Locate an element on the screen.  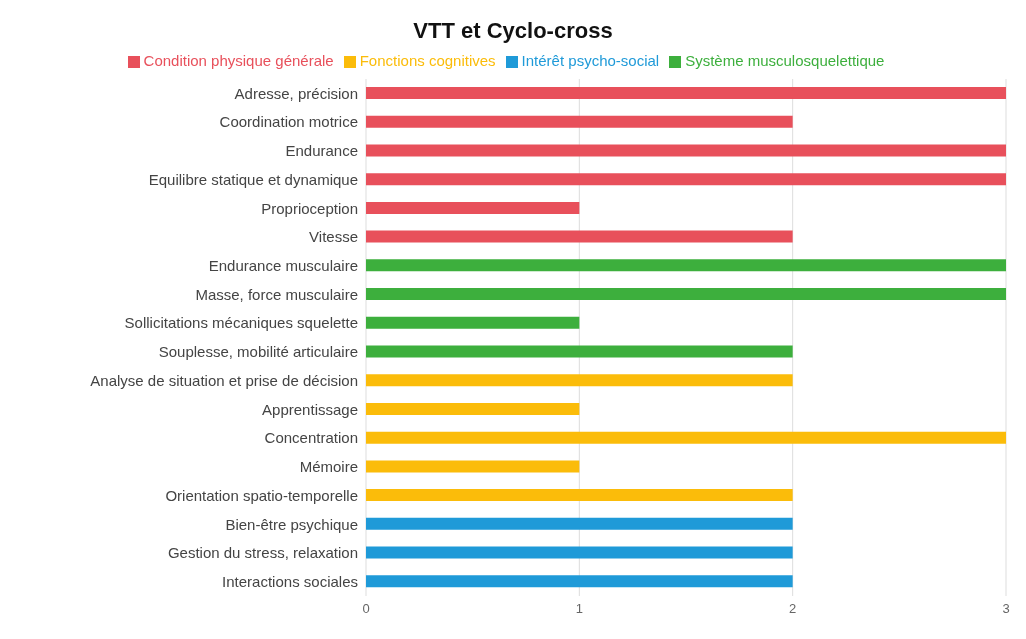
x-tick-label: 0 is located at coordinates (366, 609).